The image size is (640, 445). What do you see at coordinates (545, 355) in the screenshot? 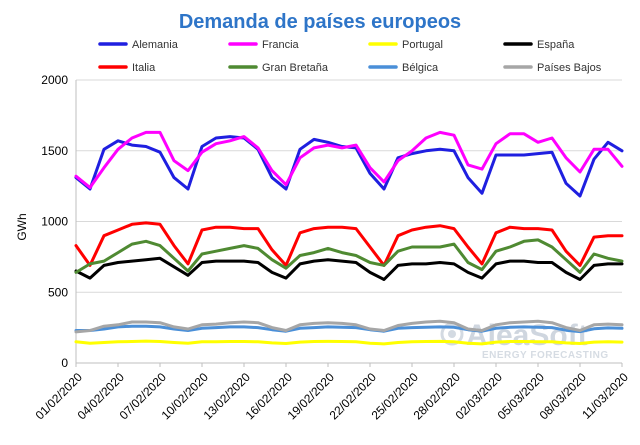
I see `watermark-tagline: ENERGY FORECASTING` at bounding box center [545, 355].